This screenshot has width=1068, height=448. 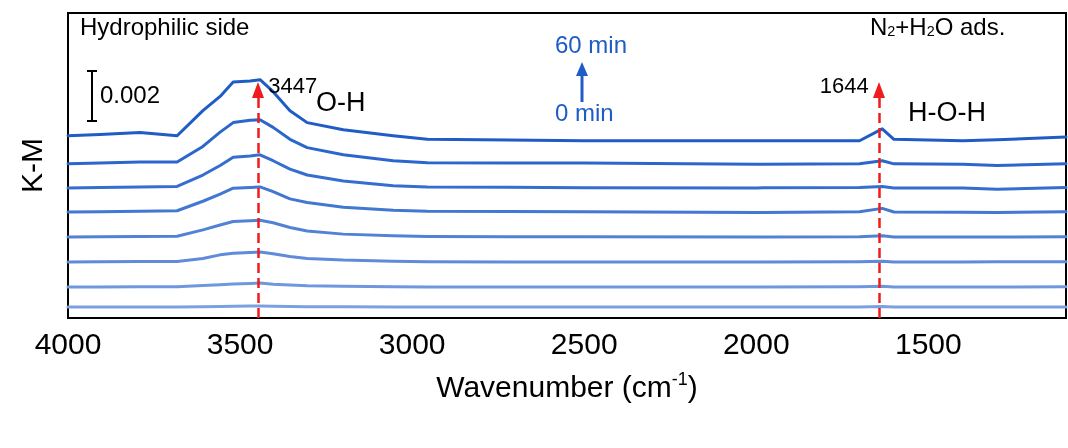 What do you see at coordinates (928, 343) in the screenshot?
I see `x-tick-label: 1500` at bounding box center [928, 343].